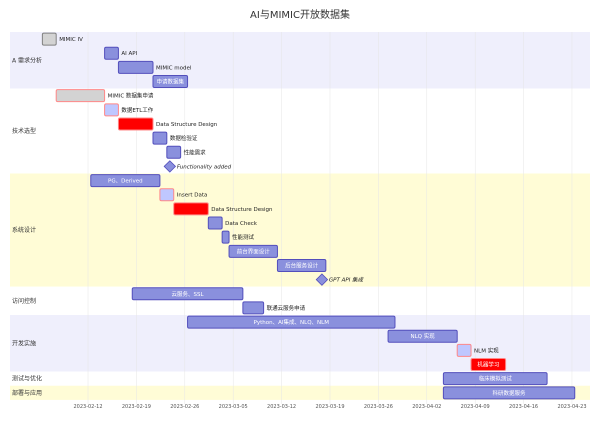  I want to click on task-label: 数据ETL工作, so click(137, 110).